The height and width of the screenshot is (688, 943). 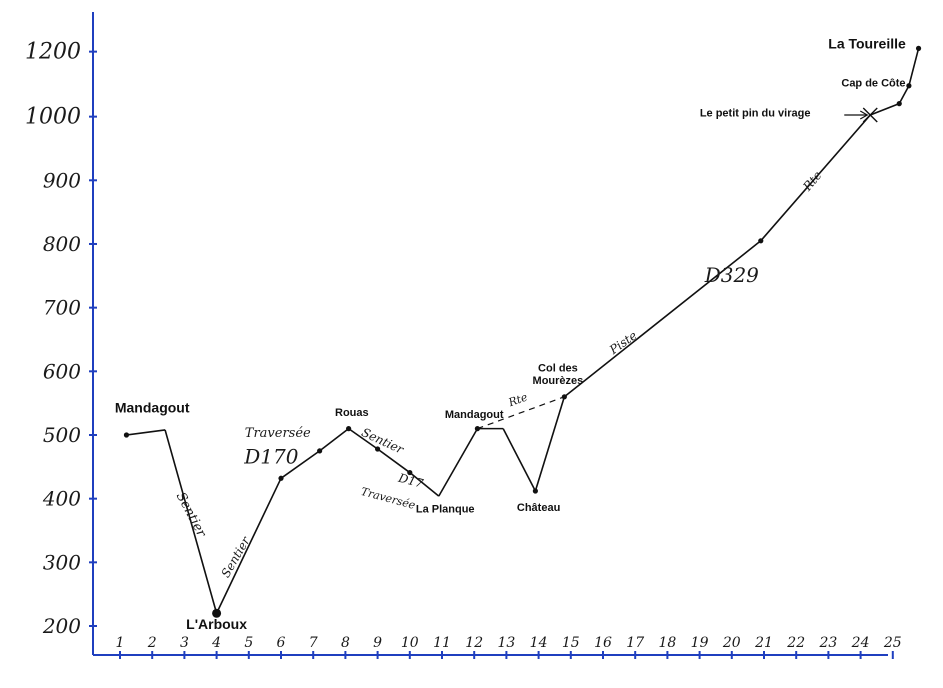 I want to click on y-tick-label: 600, so click(x=62, y=371).